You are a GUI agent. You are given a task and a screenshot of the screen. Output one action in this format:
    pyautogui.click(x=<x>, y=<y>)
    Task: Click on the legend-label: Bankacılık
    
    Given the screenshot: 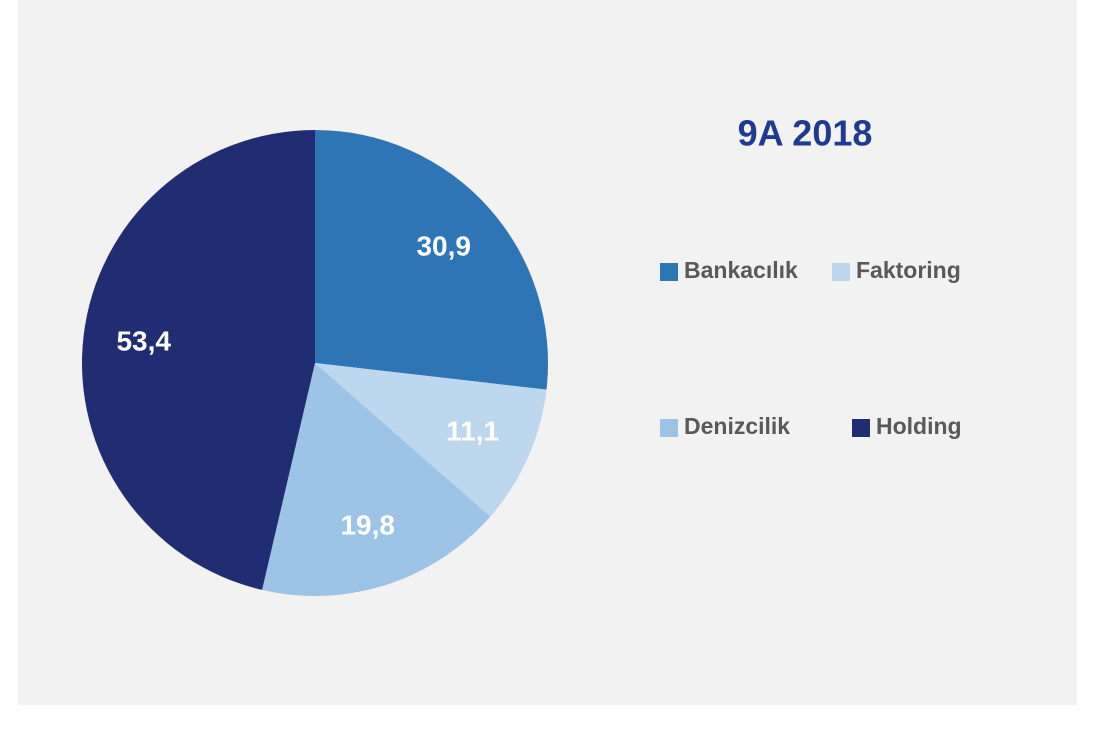 What is the action you would take?
    pyautogui.click(x=741, y=270)
    